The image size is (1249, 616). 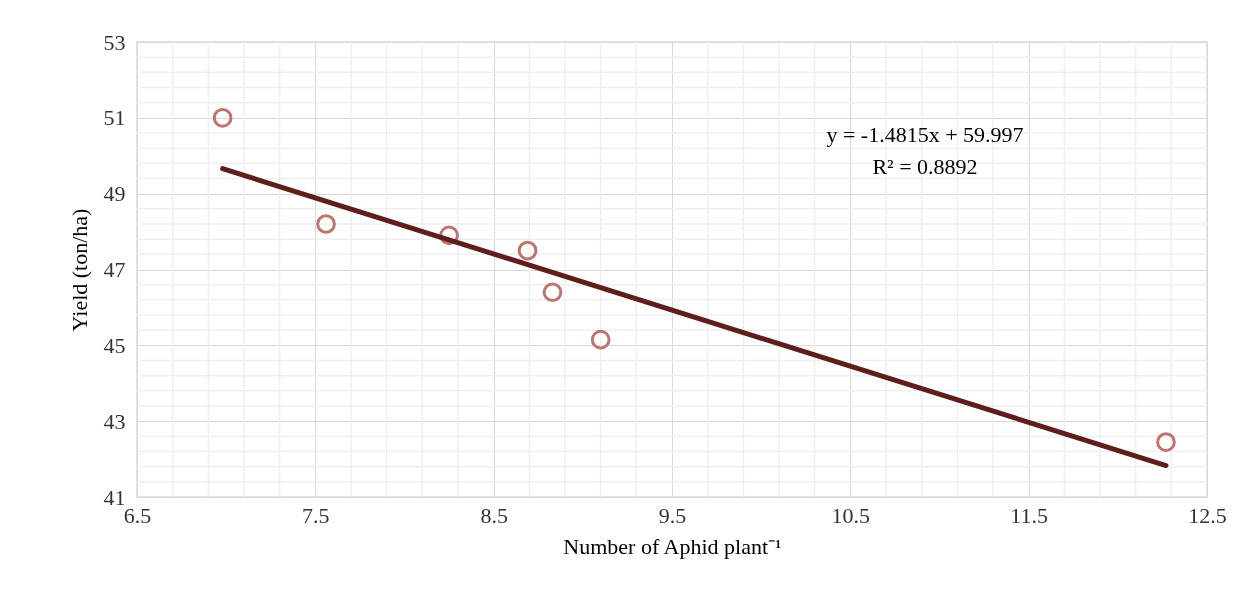 What do you see at coordinates (1207, 515) in the screenshot?
I see `x-tick-label: 12.5` at bounding box center [1207, 515].